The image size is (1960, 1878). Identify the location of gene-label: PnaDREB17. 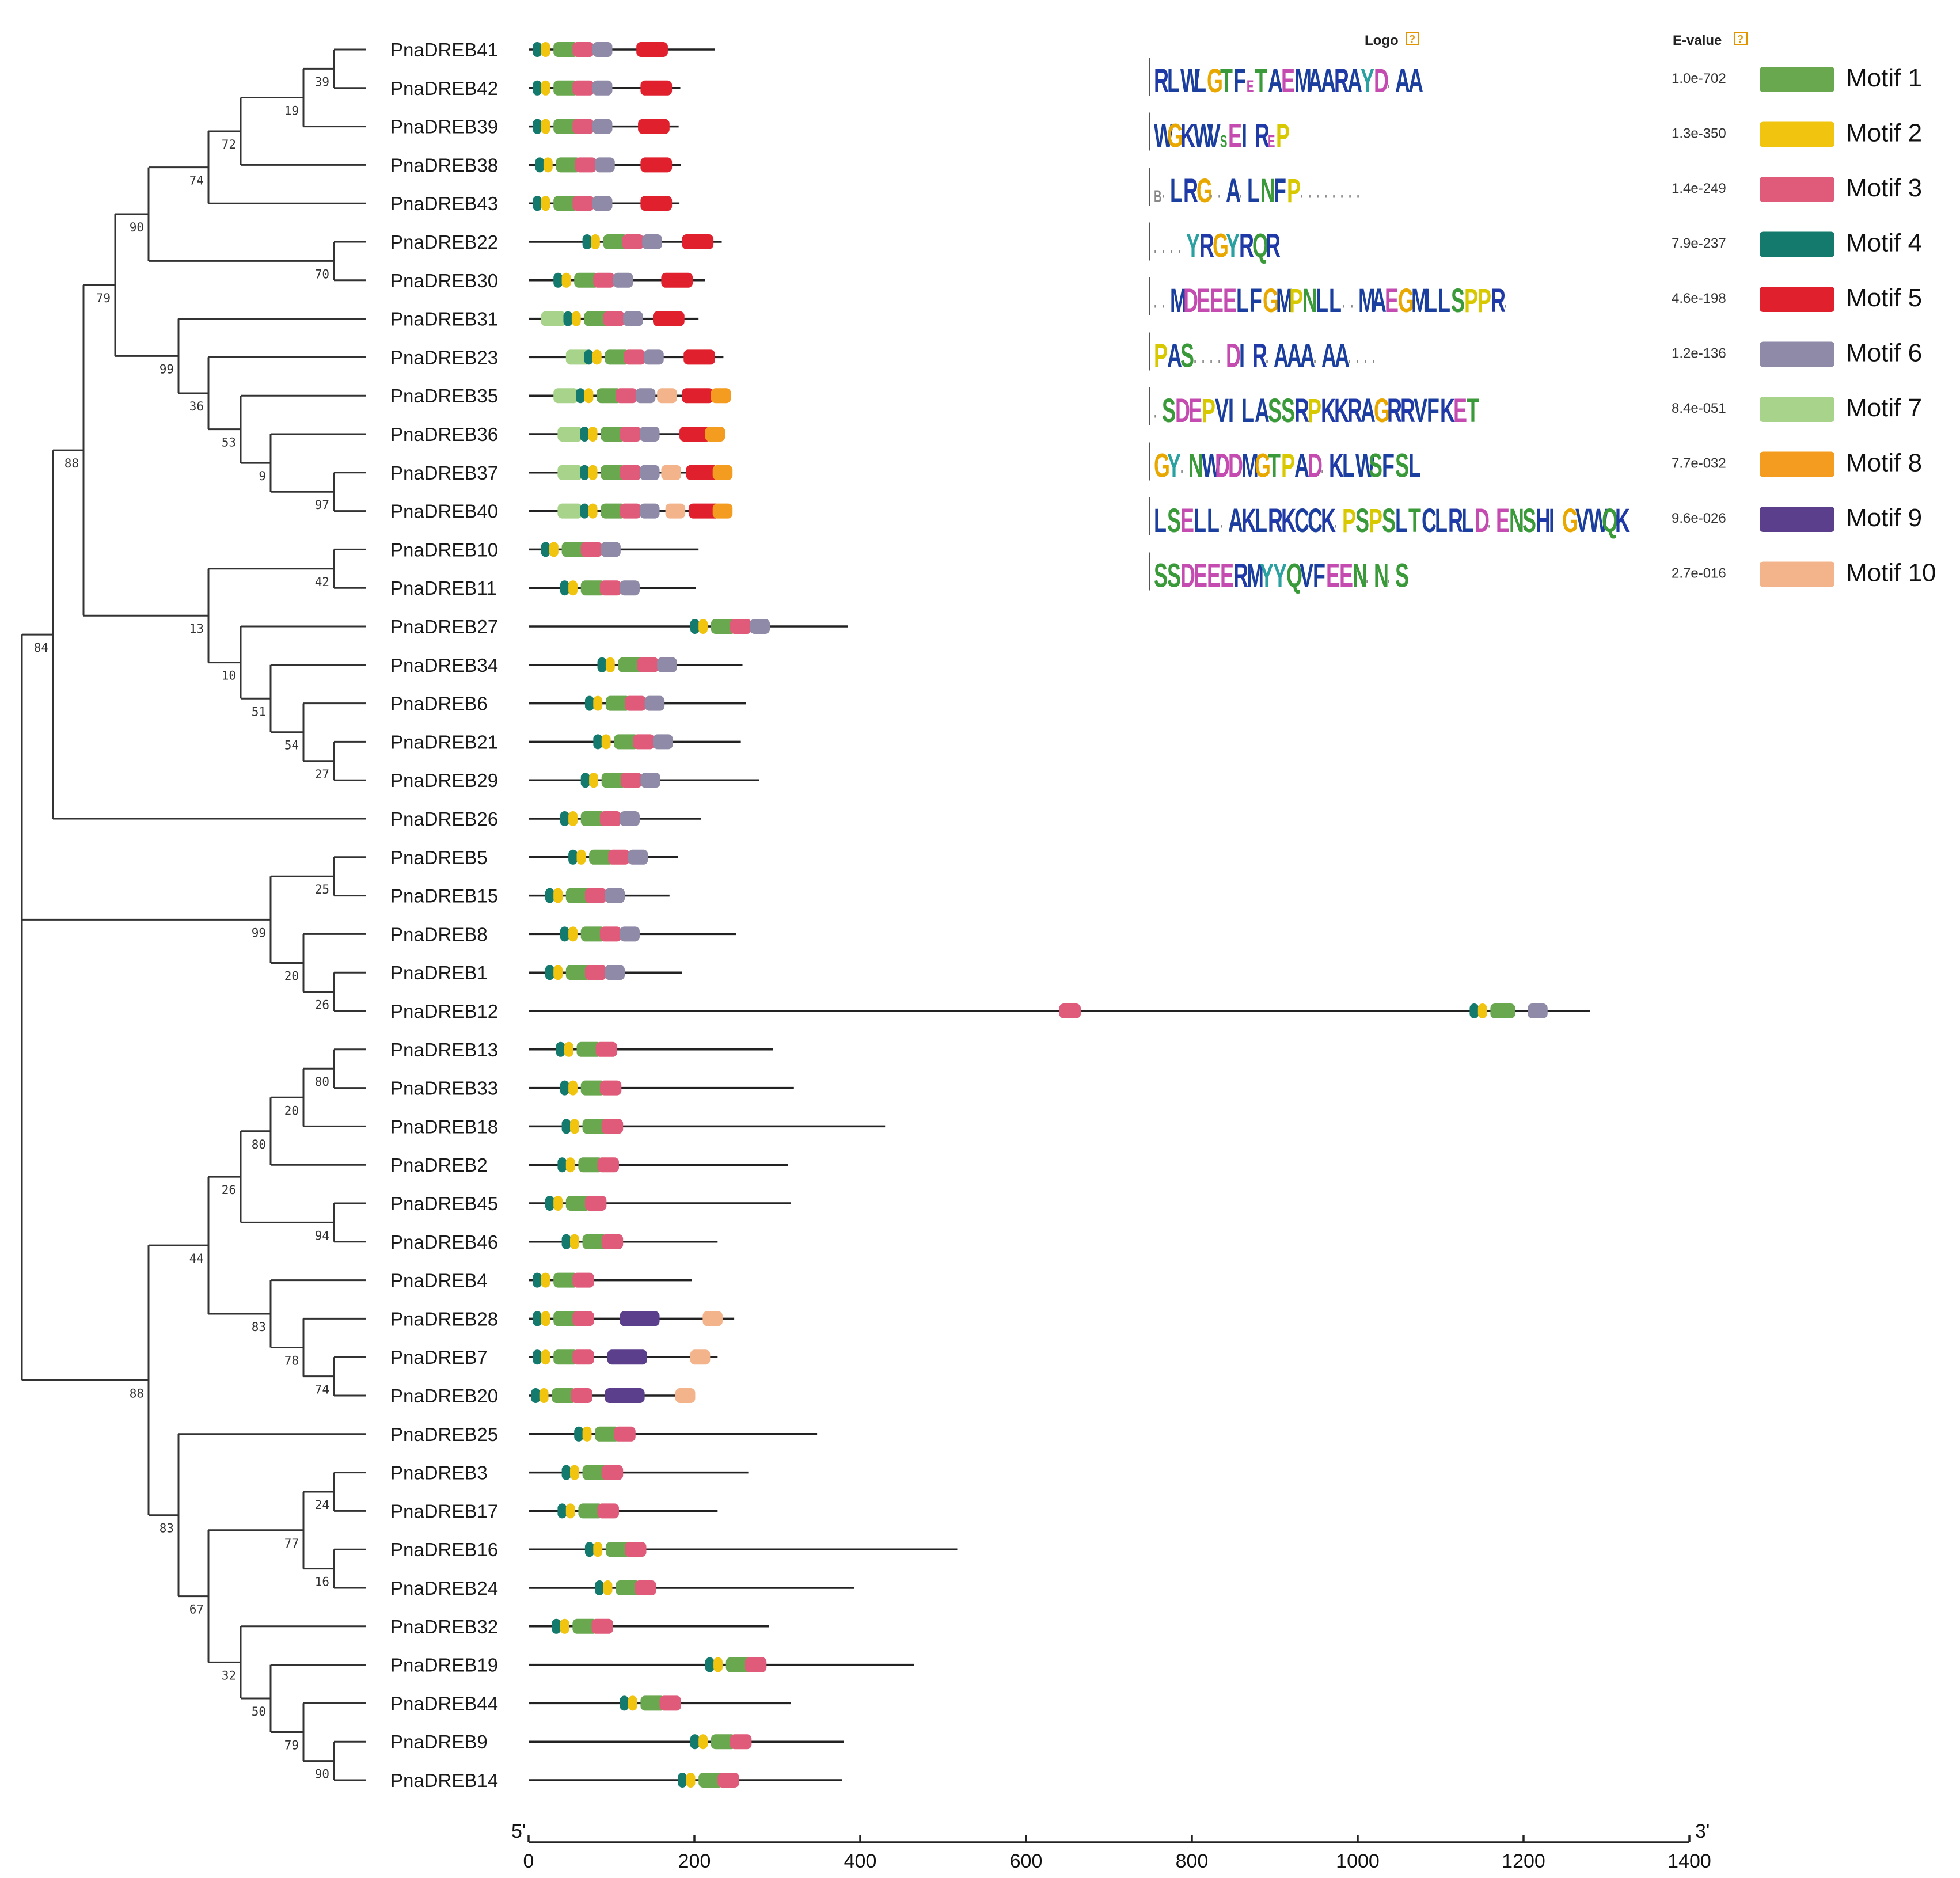
(444, 1511).